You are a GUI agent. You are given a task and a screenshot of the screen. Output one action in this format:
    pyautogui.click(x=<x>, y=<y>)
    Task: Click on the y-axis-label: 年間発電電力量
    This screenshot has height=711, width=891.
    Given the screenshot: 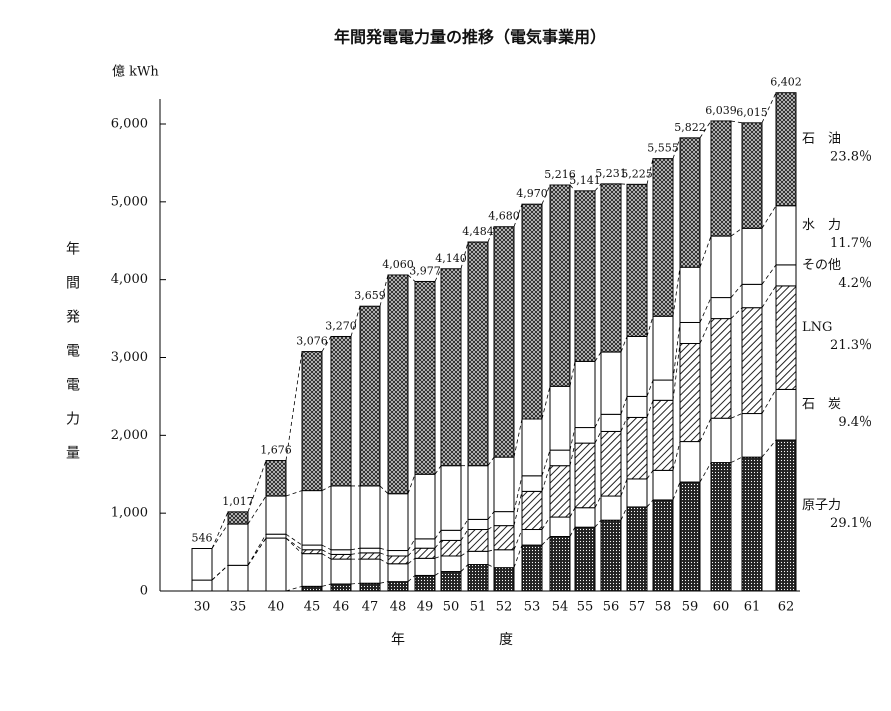 What is the action you would take?
    pyautogui.click(x=72, y=360)
    